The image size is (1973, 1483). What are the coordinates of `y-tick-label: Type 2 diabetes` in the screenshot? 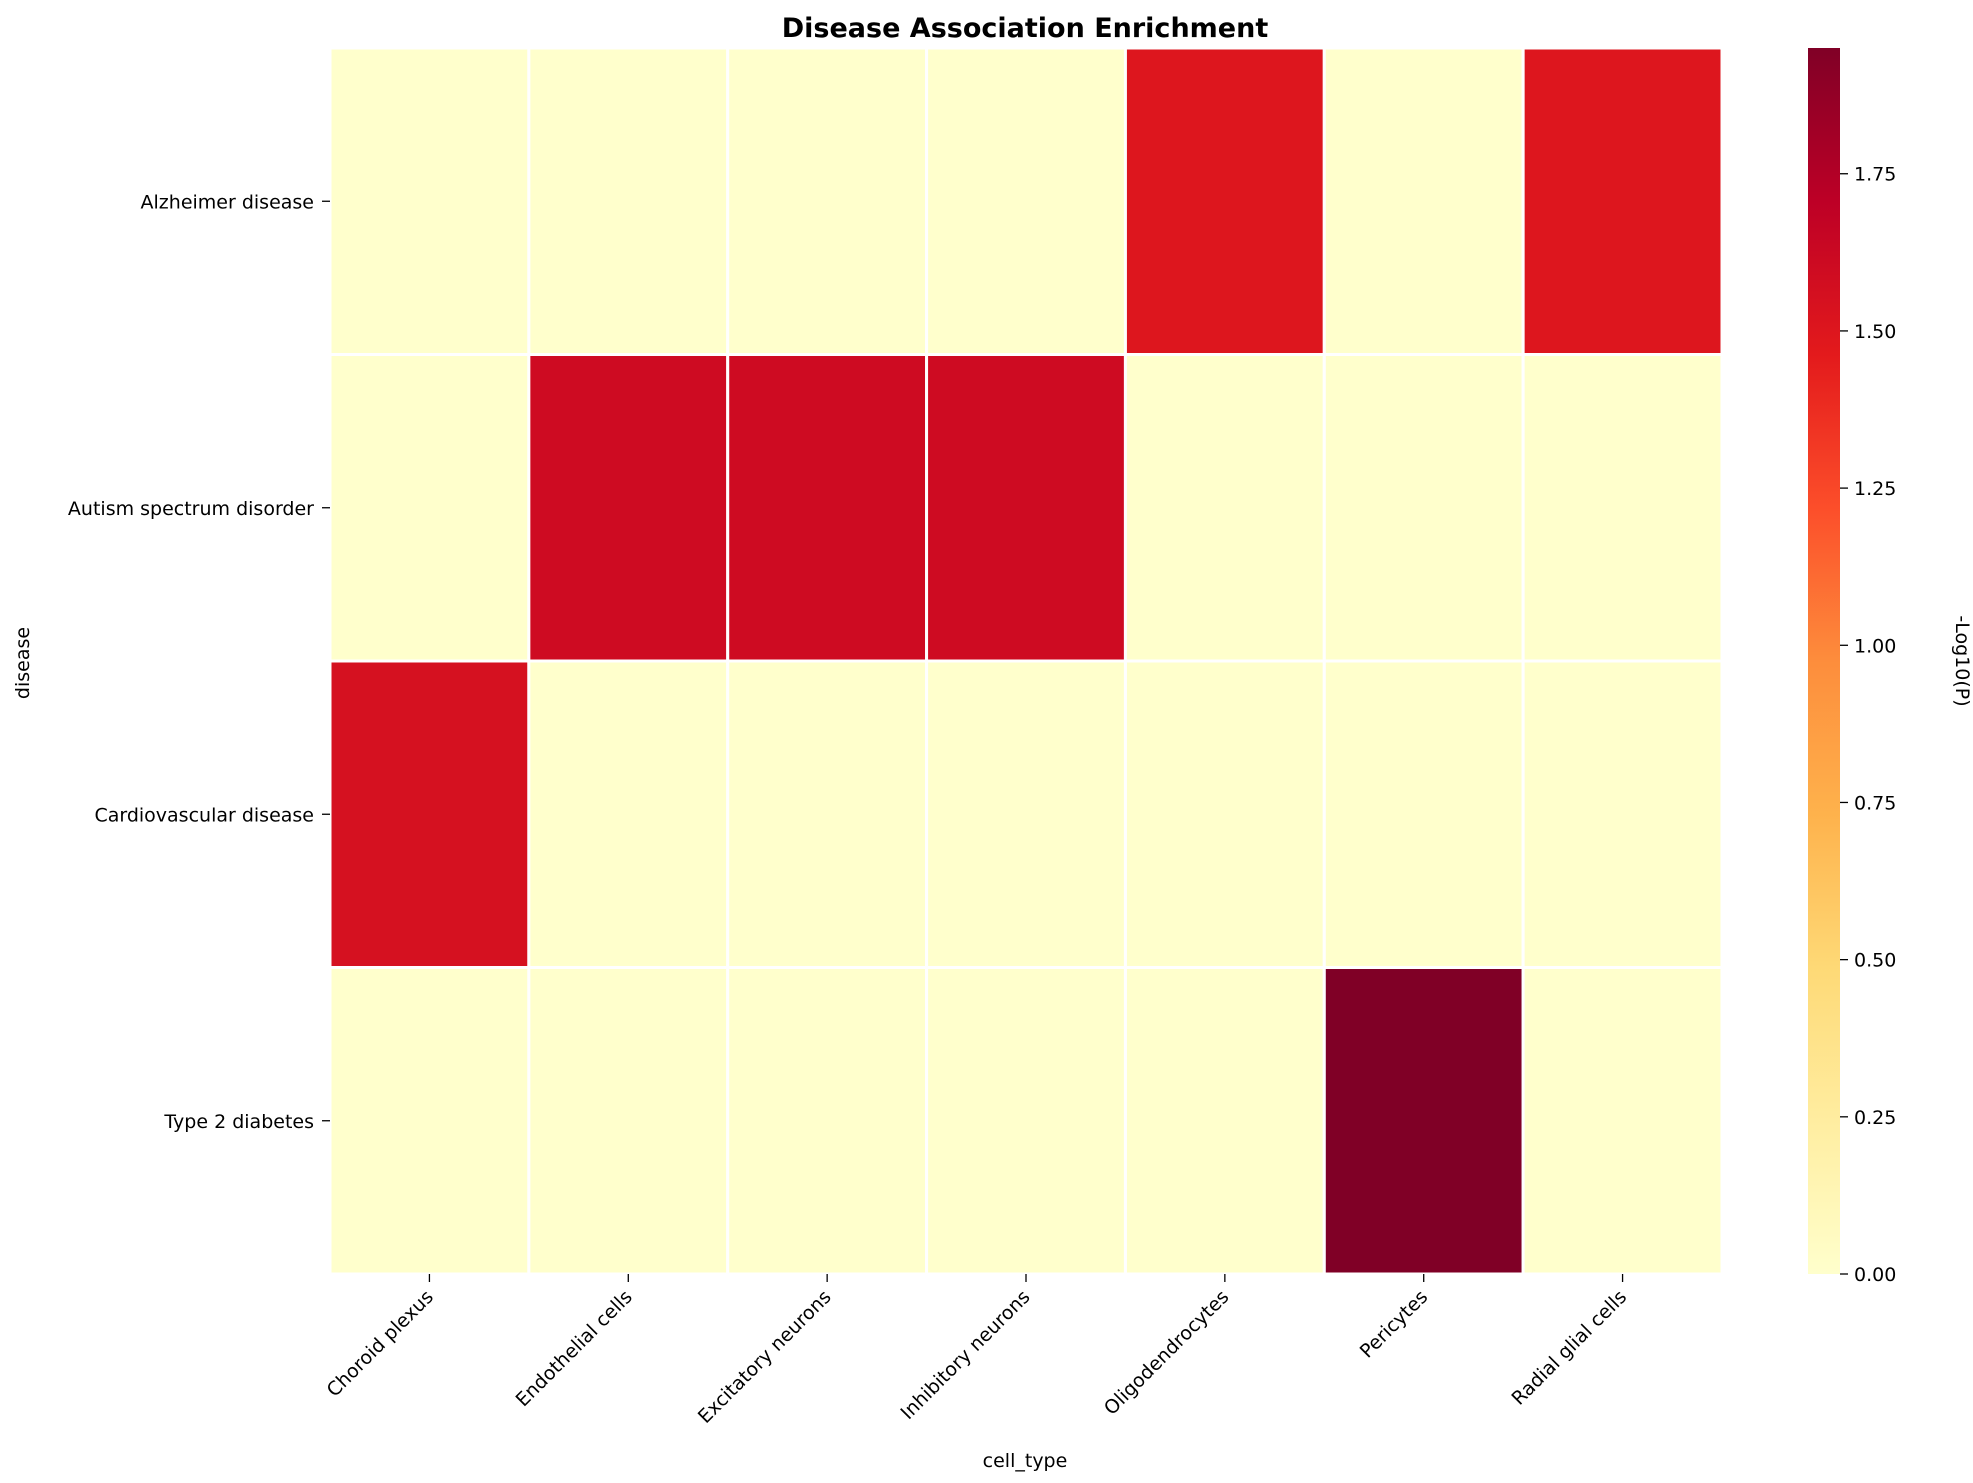 It's located at (238, 1122).